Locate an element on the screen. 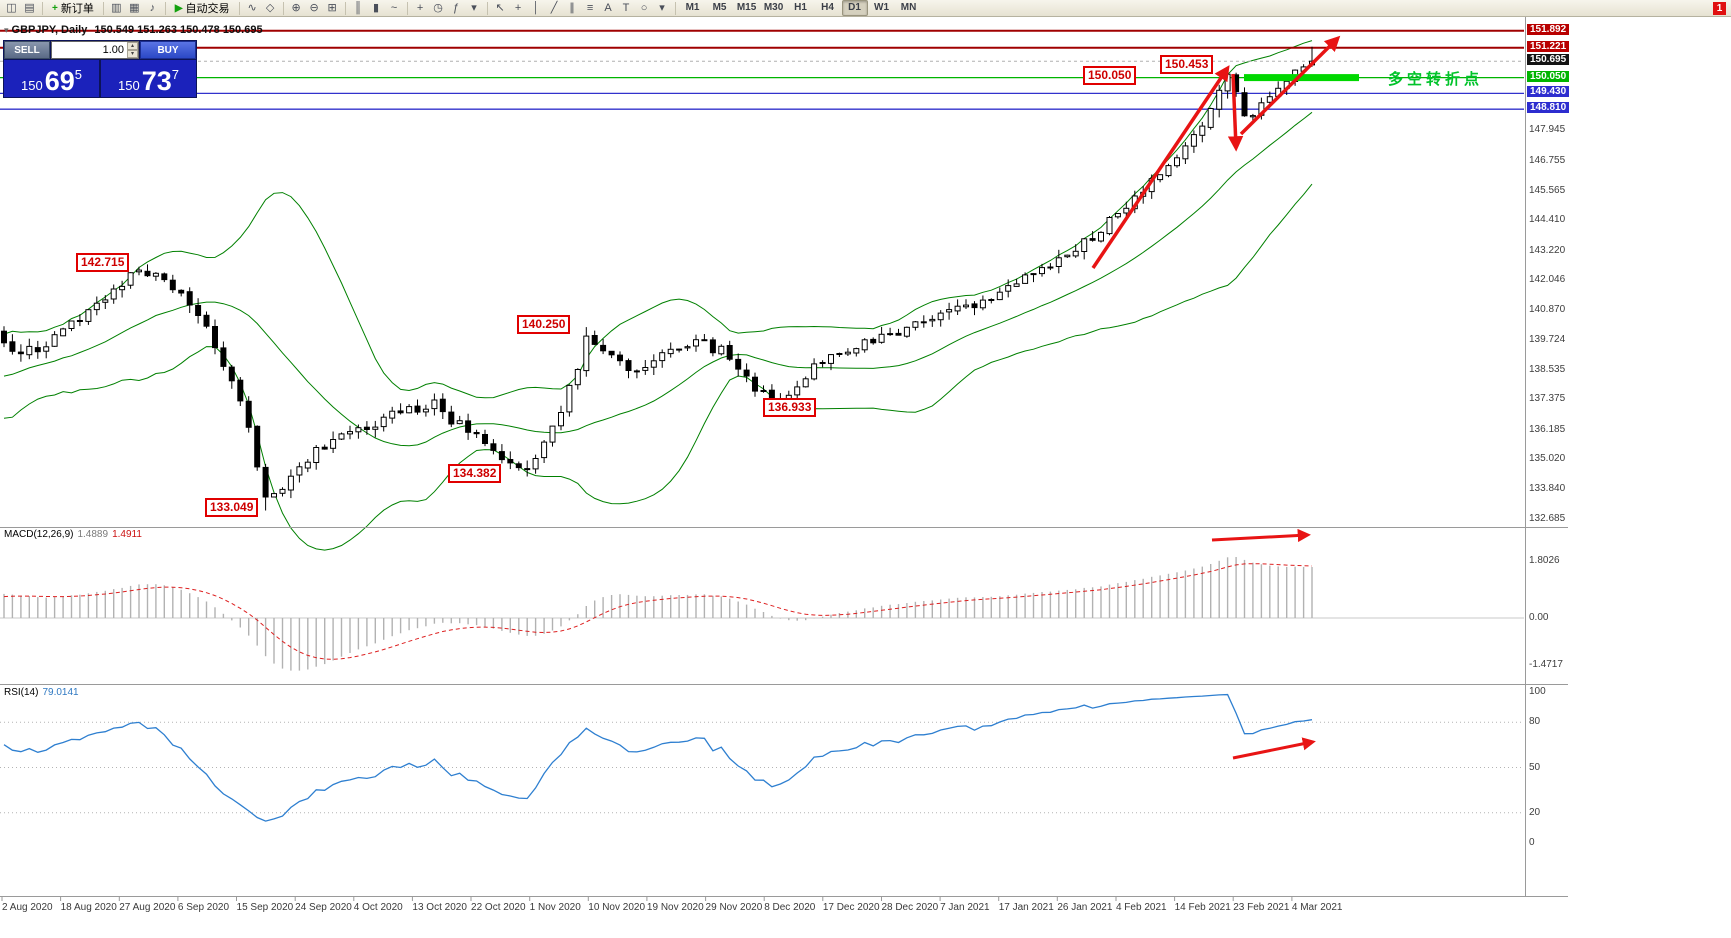  sell-price-big: 69 is located at coordinates (59, 81).